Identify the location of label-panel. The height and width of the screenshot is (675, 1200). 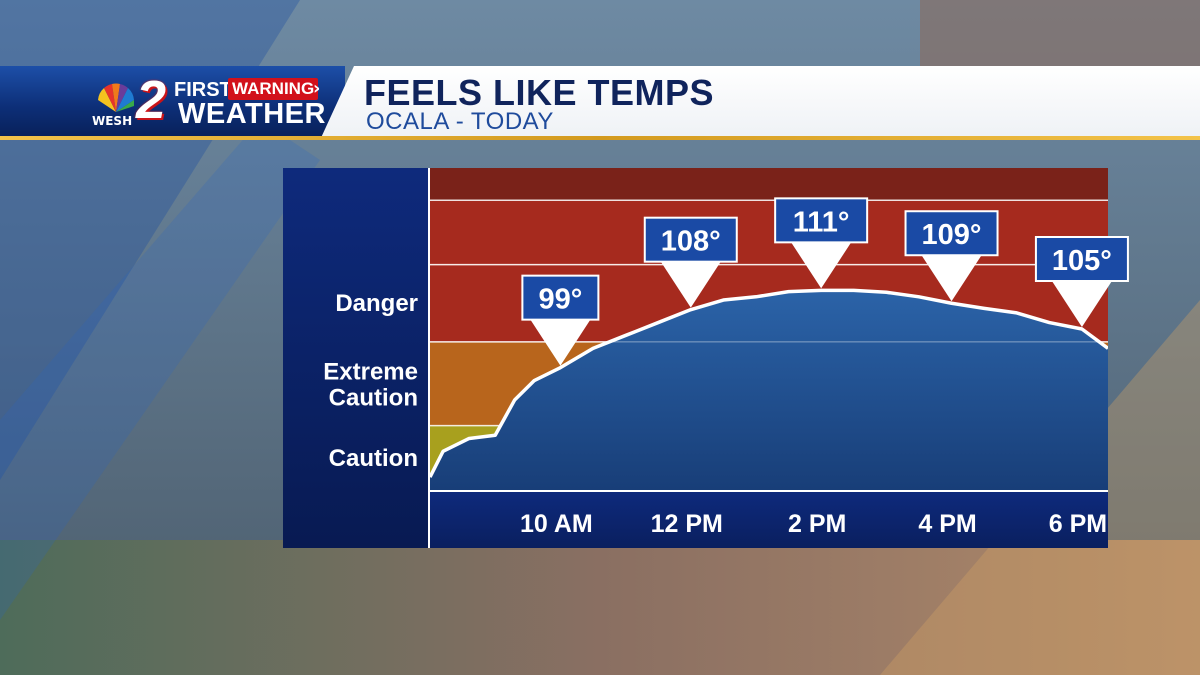
(355, 358).